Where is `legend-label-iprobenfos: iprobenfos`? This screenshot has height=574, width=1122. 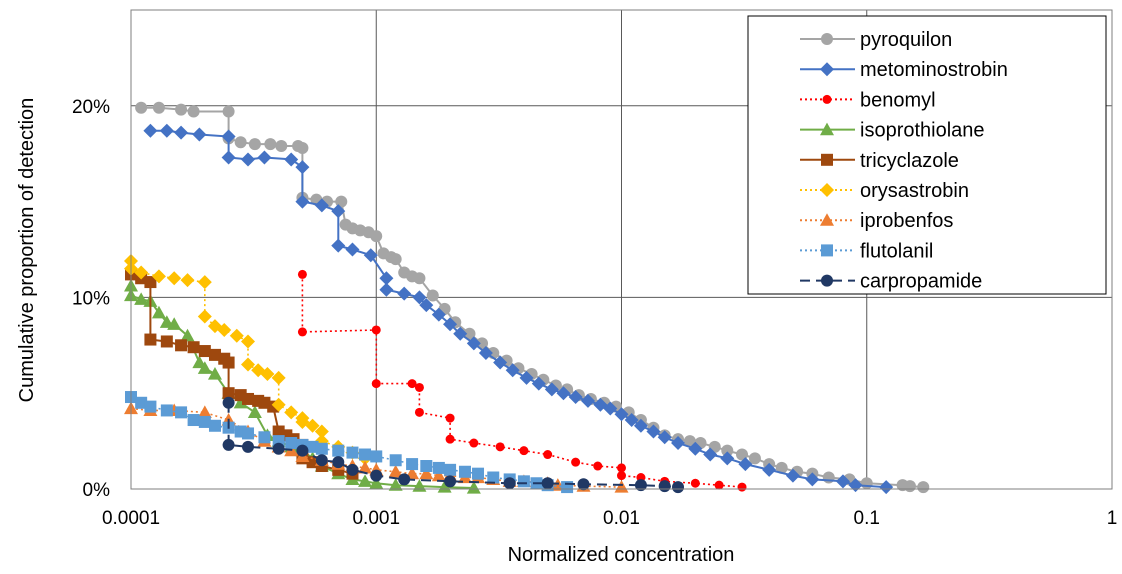 legend-label-iprobenfos: iprobenfos is located at coordinates (906, 221).